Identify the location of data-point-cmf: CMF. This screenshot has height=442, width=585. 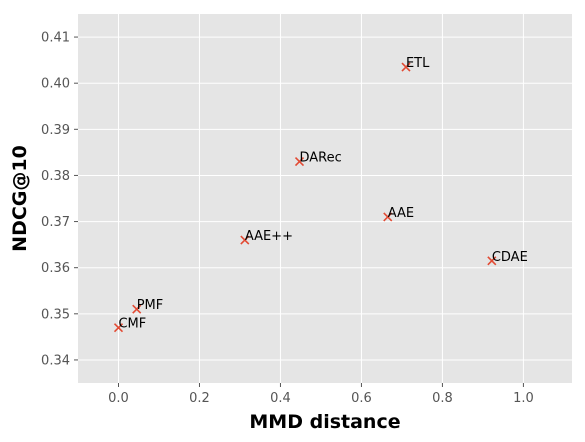
(129, 325).